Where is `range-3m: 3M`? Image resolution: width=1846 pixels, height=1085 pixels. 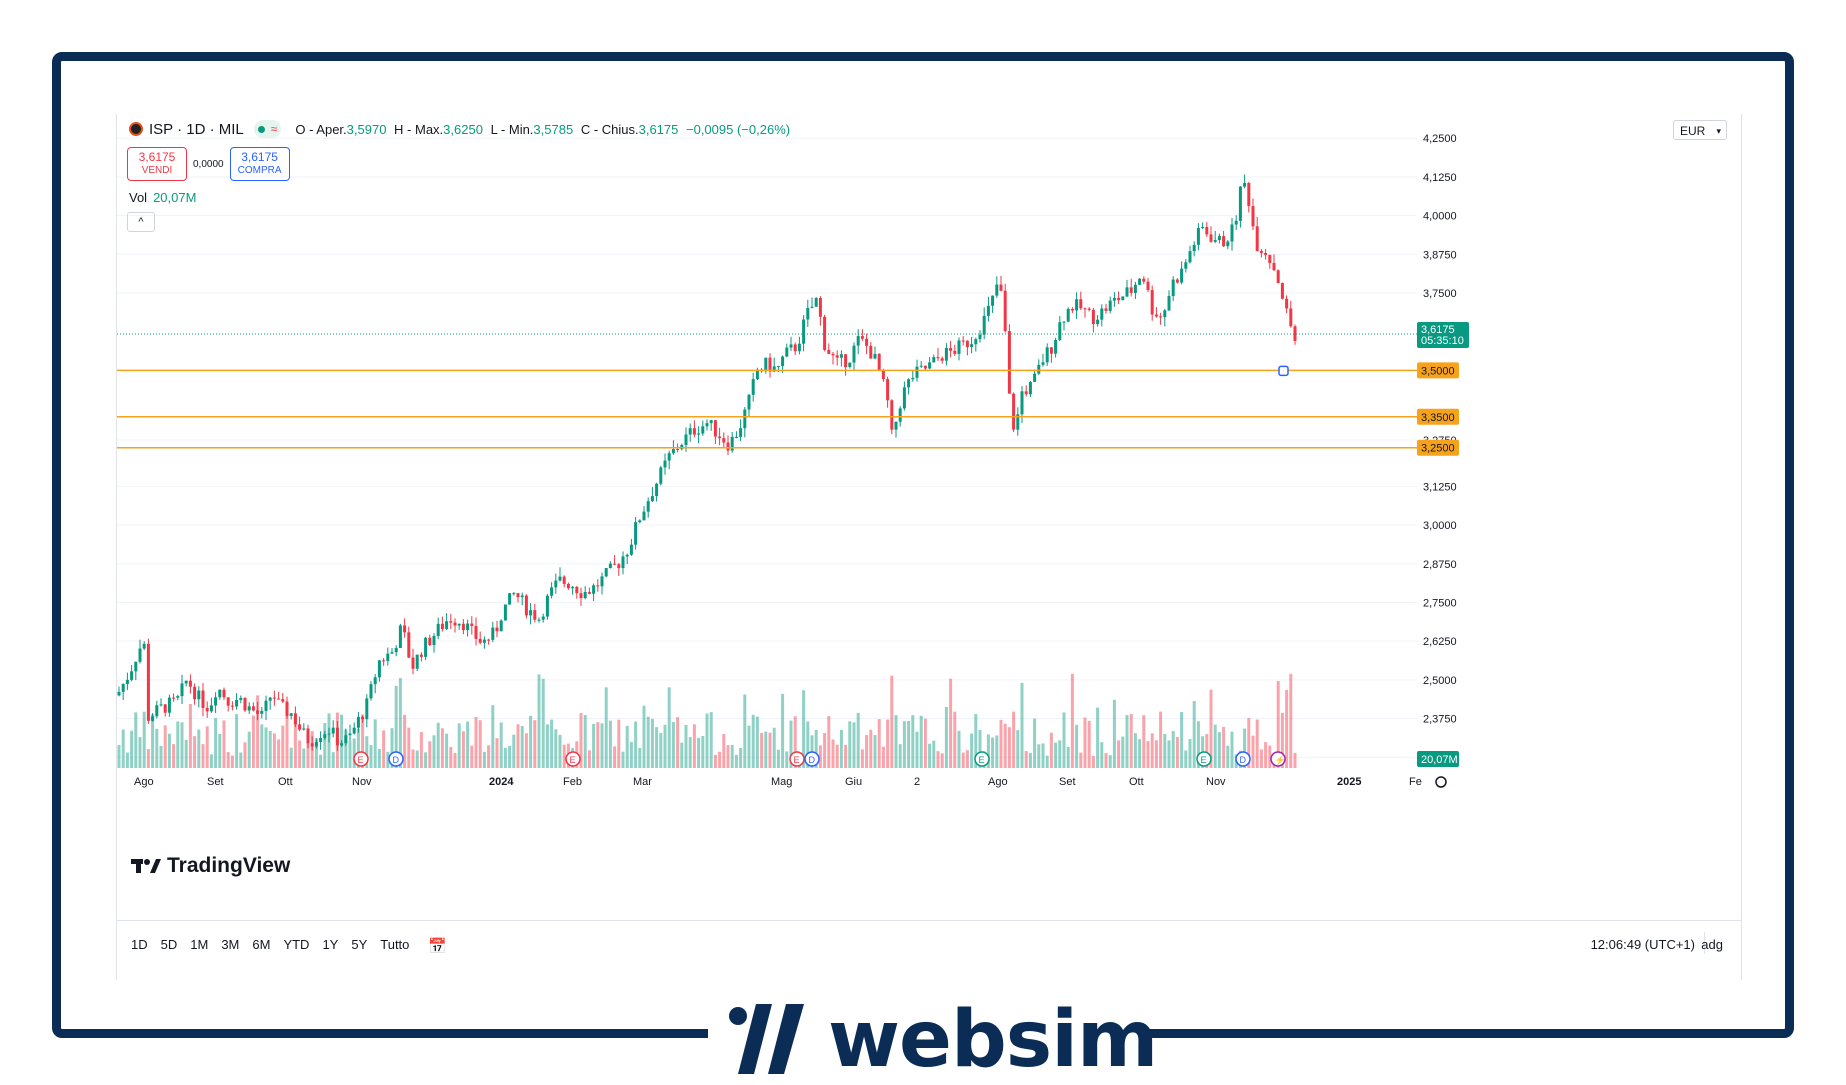
range-3m: 3M is located at coordinates (230, 944).